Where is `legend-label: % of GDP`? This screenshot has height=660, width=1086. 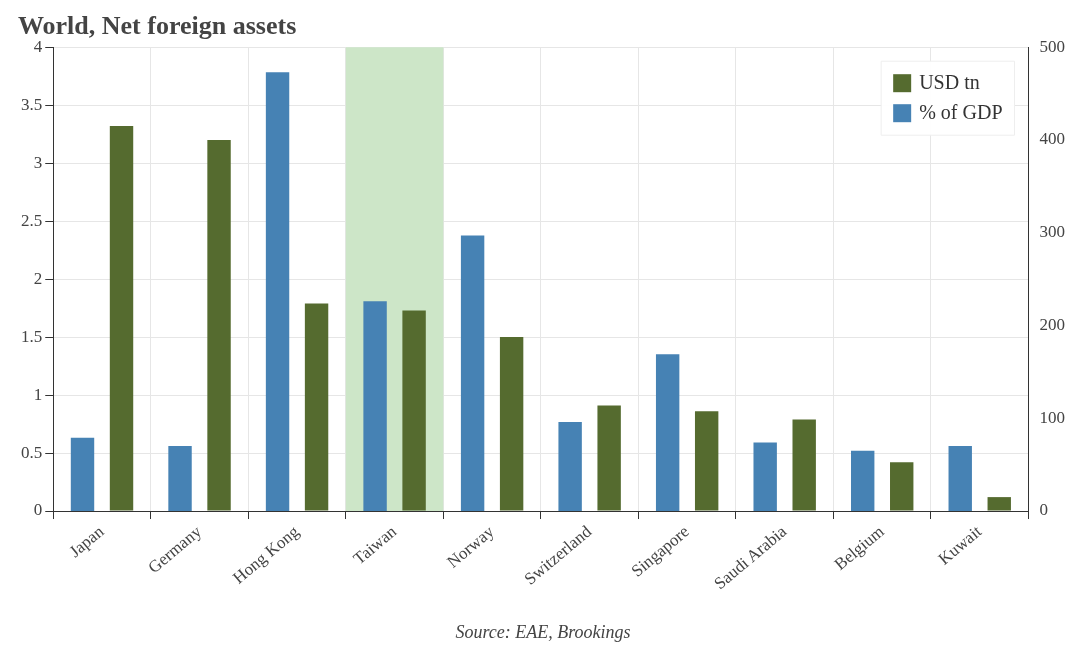
legend-label: % of GDP is located at coordinates (961, 112).